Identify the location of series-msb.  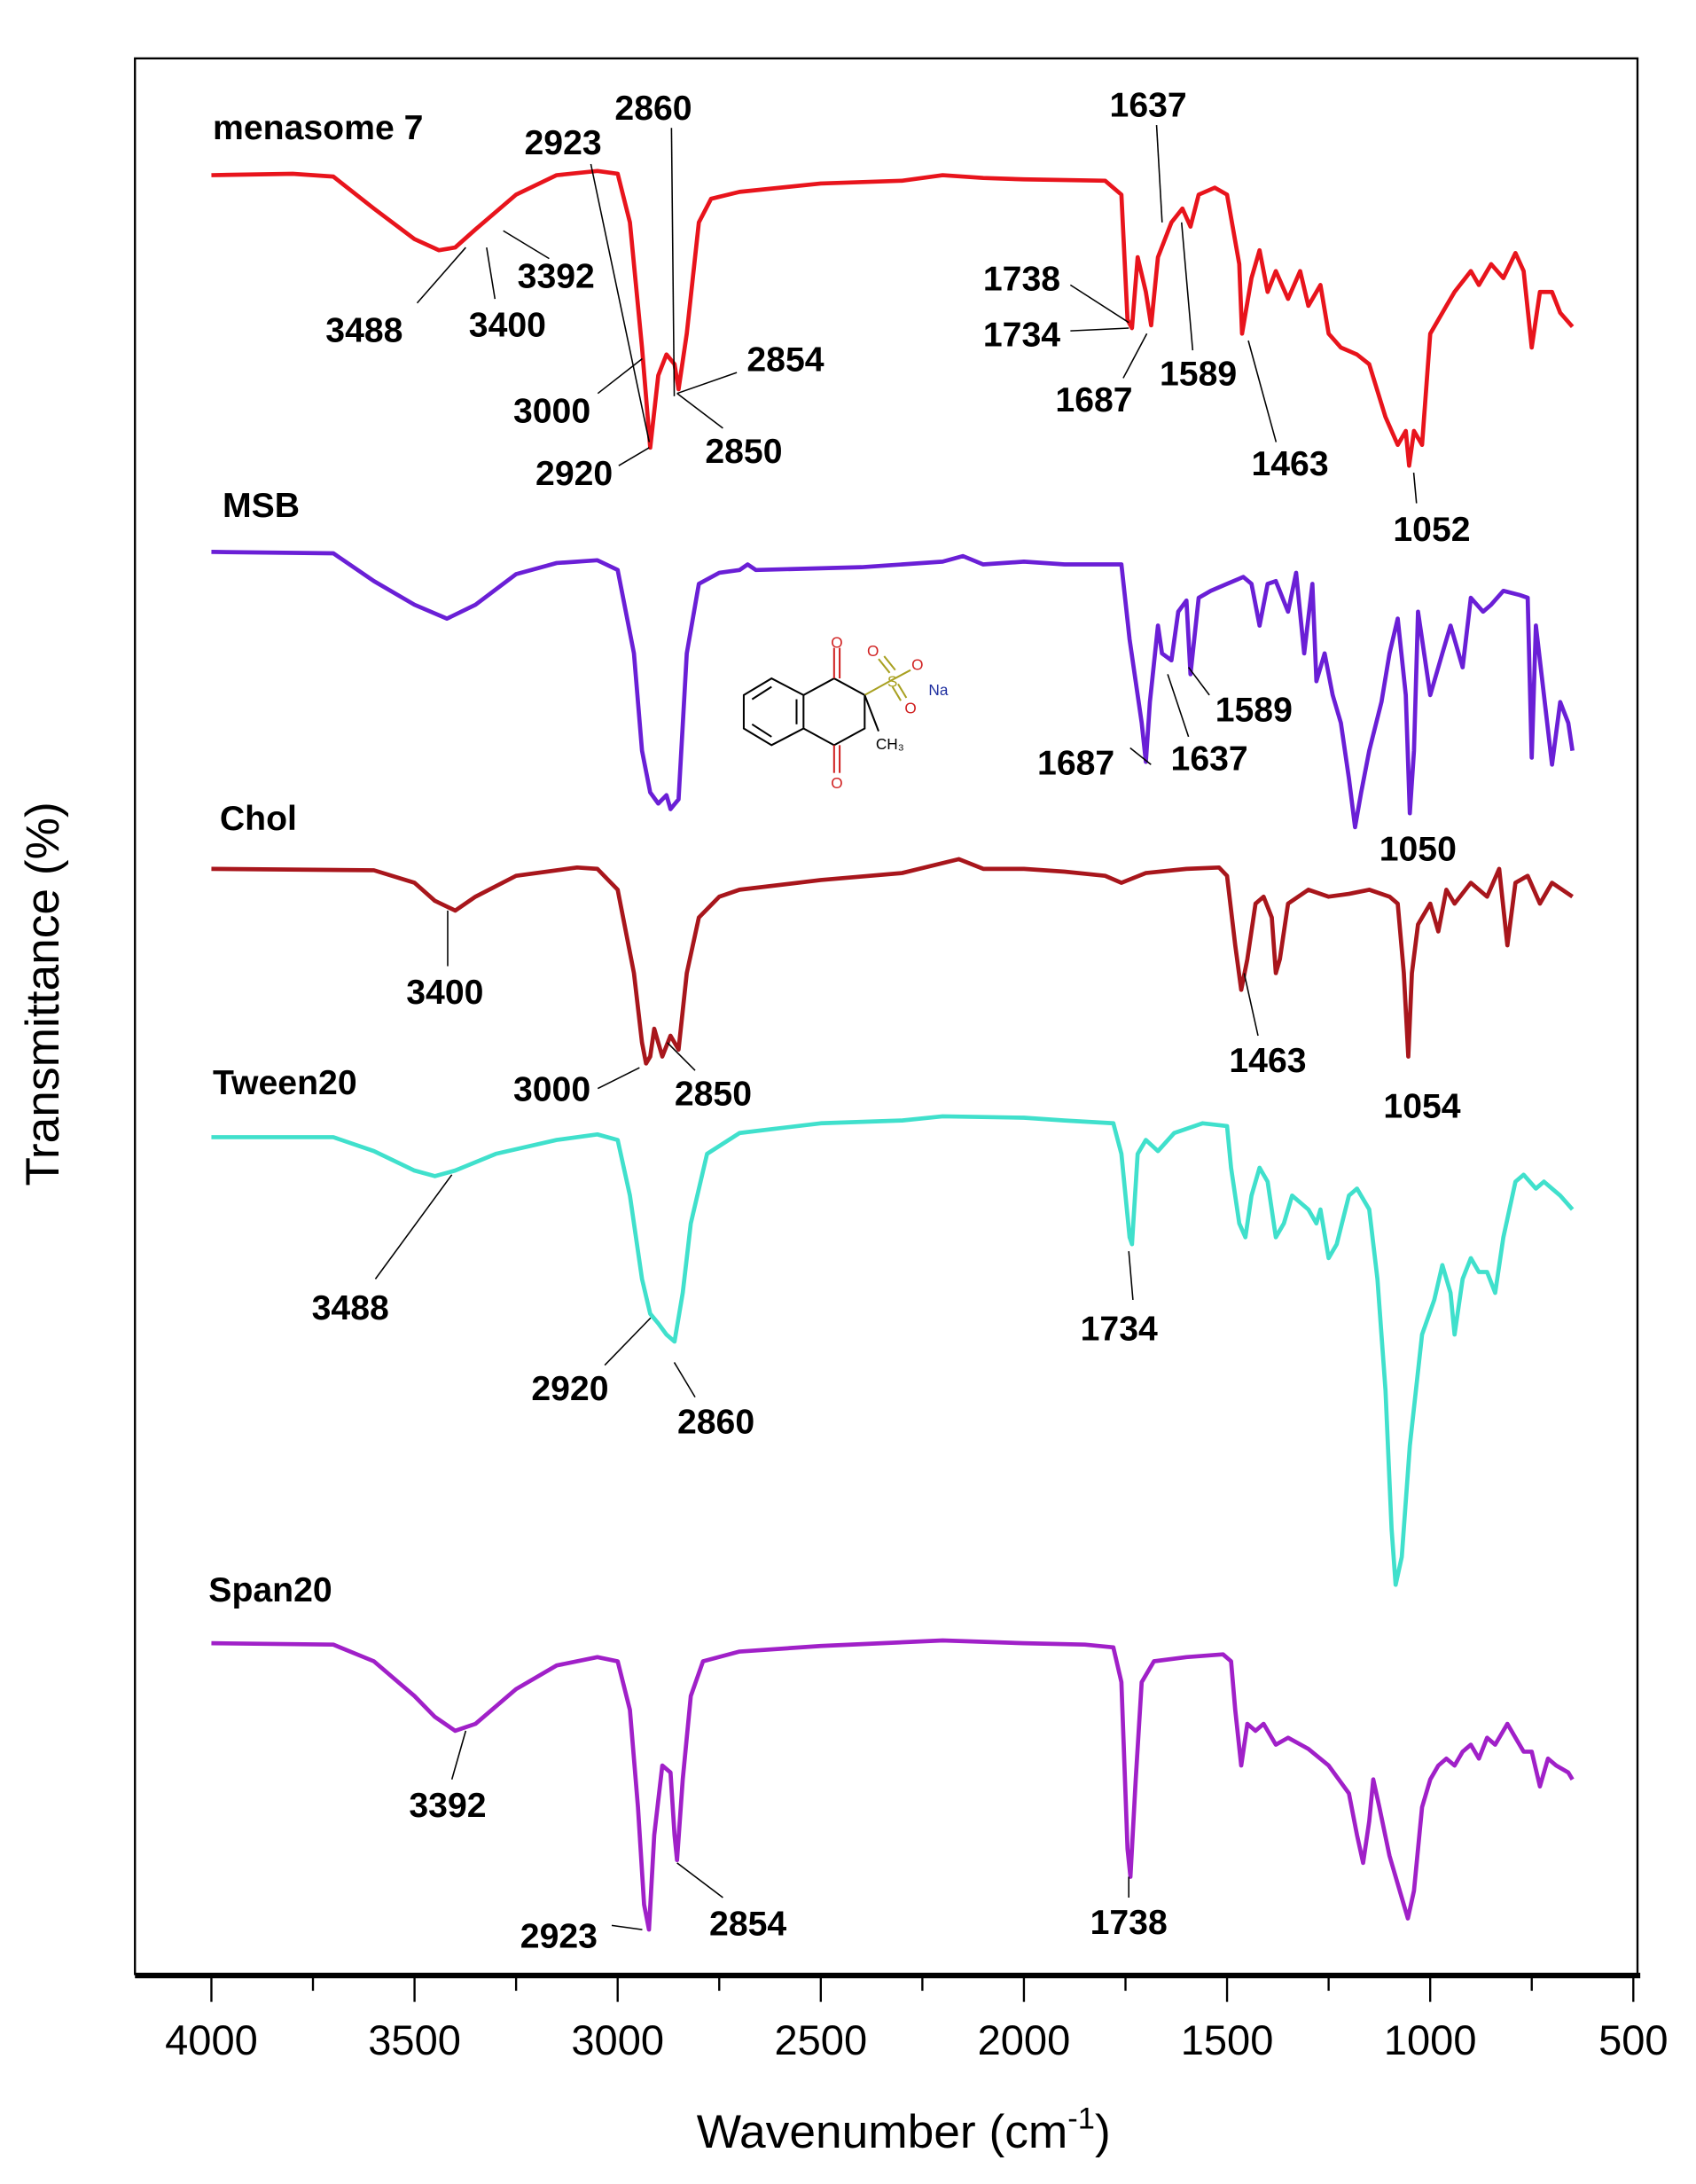
(893, 690).